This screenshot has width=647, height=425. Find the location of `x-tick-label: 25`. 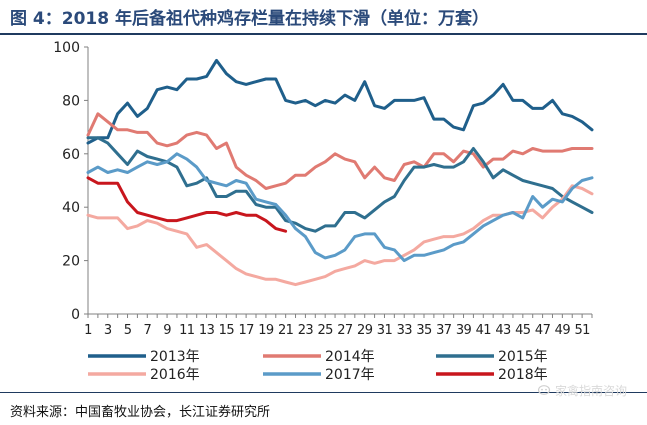

x-tick-label: 25 is located at coordinates (326, 330).